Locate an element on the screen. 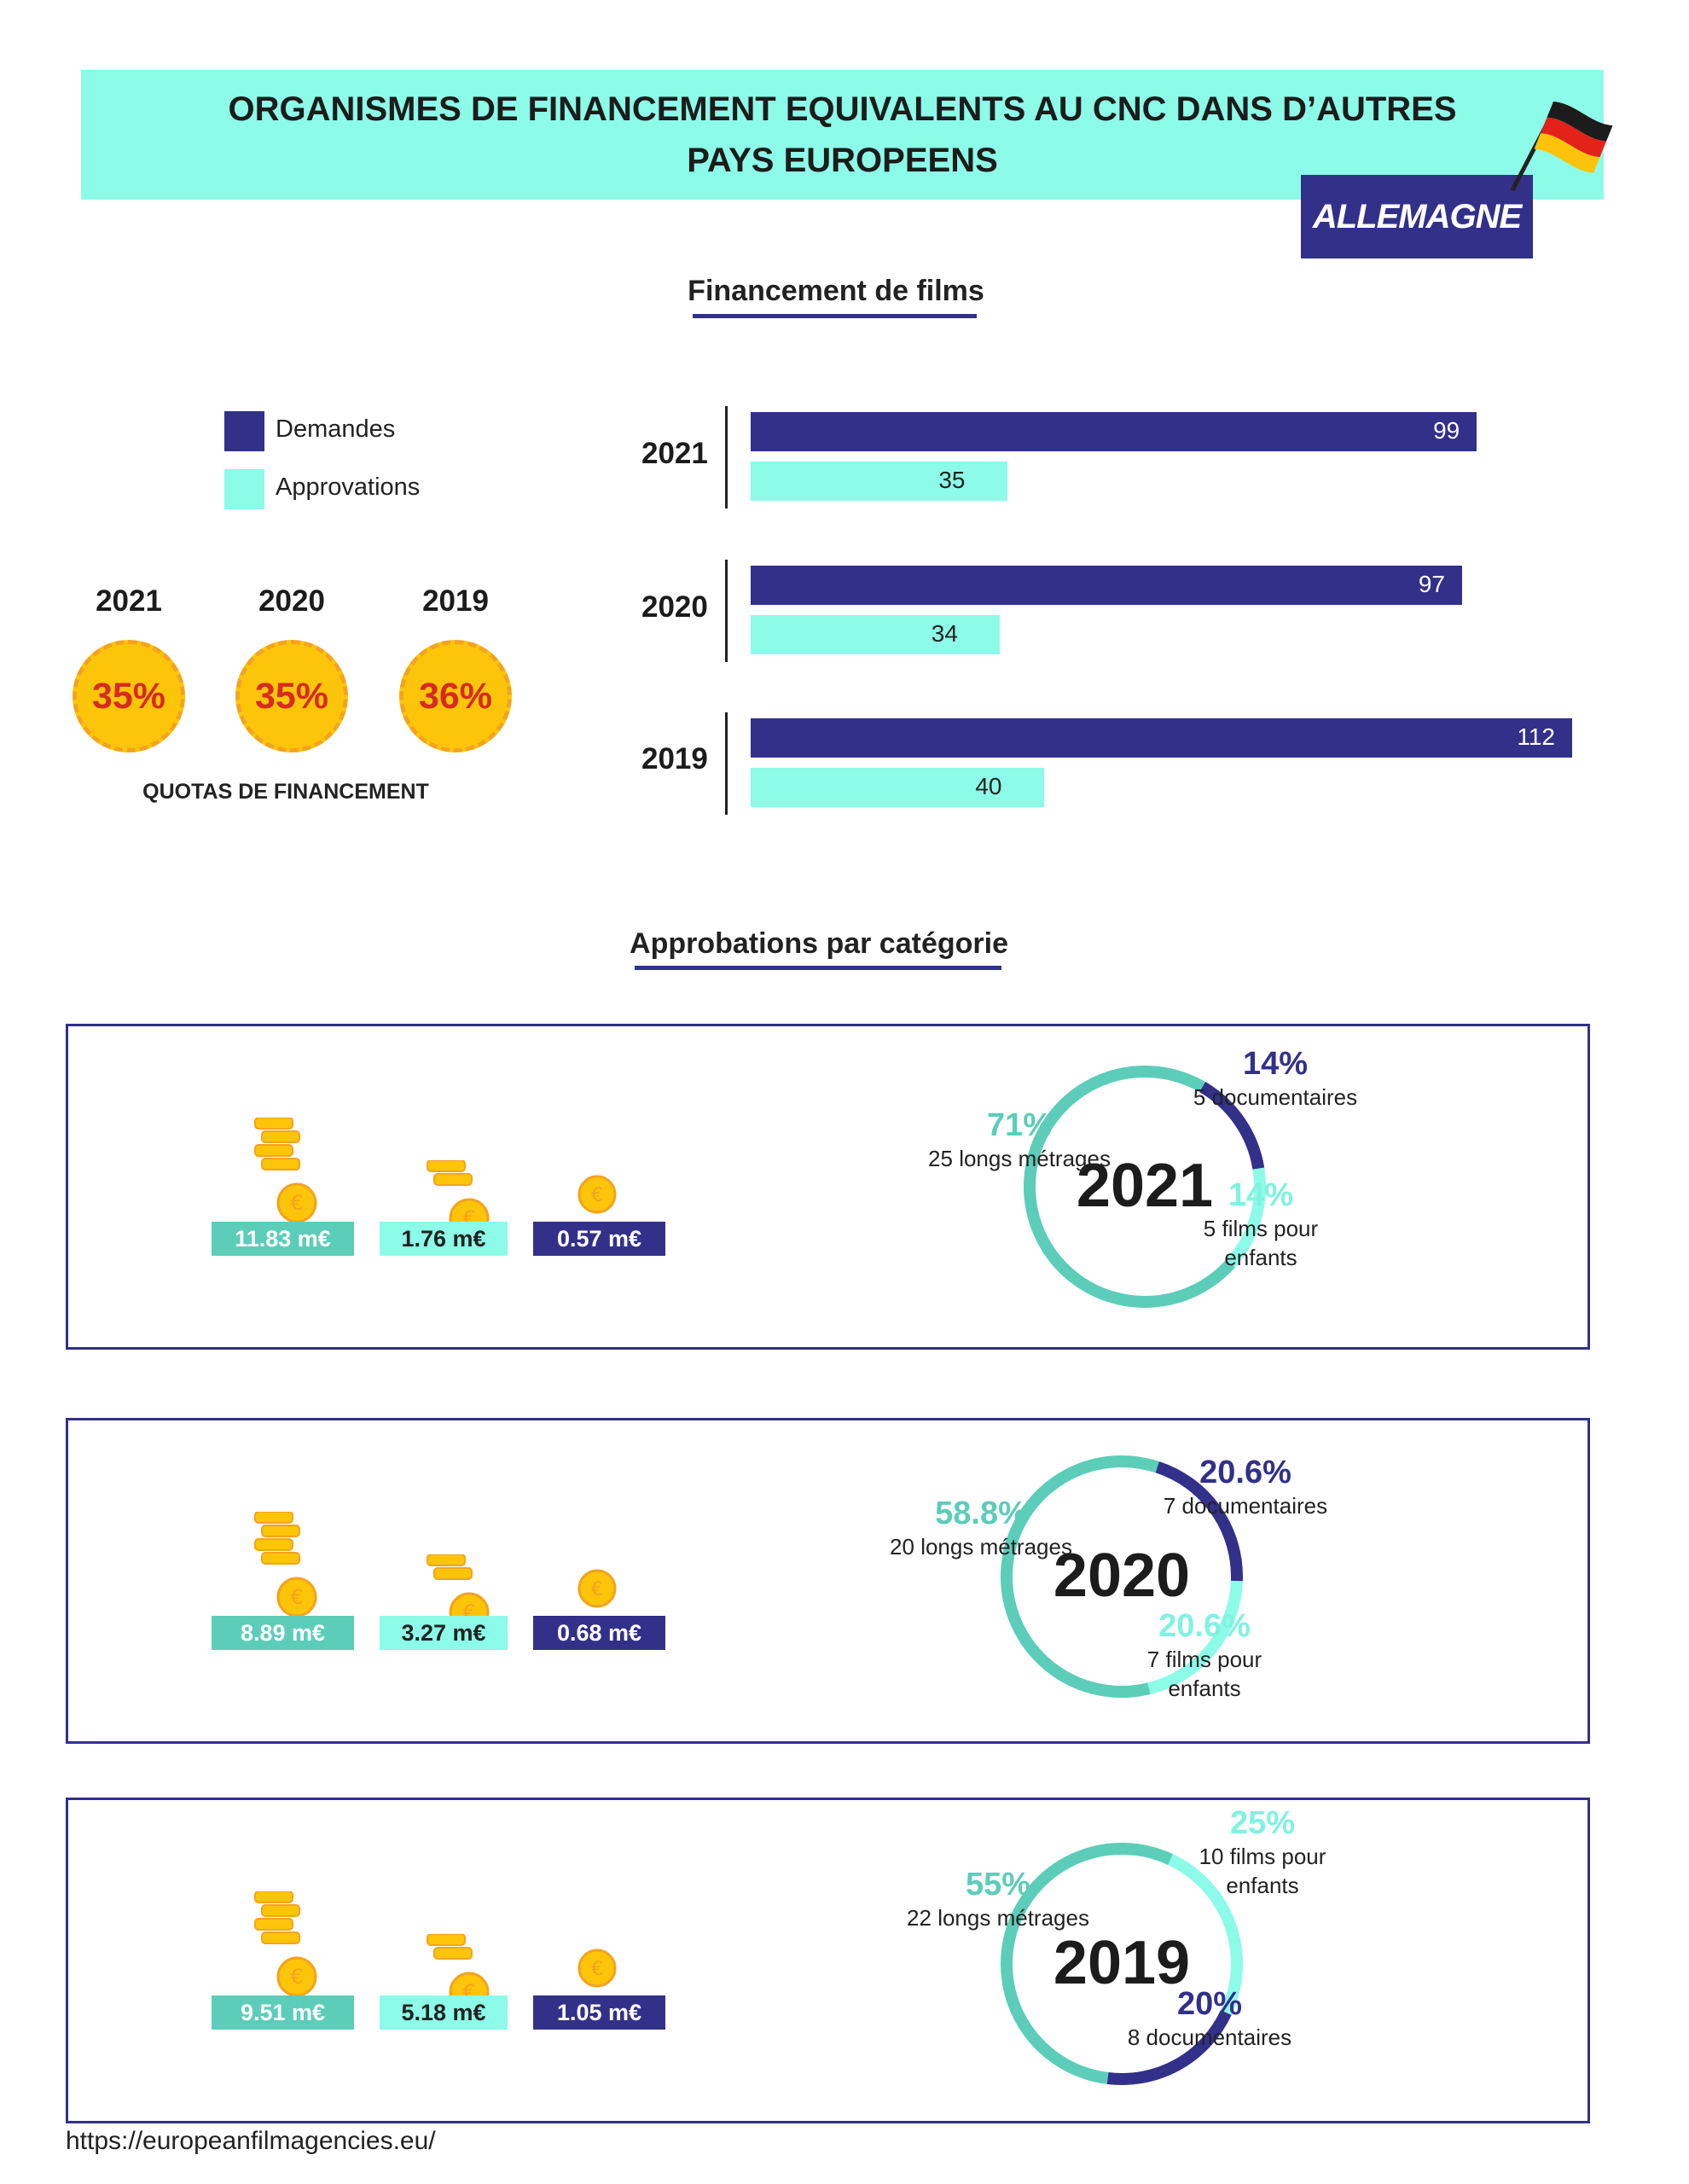  bar-value-label: 99 is located at coordinates (1446, 431).